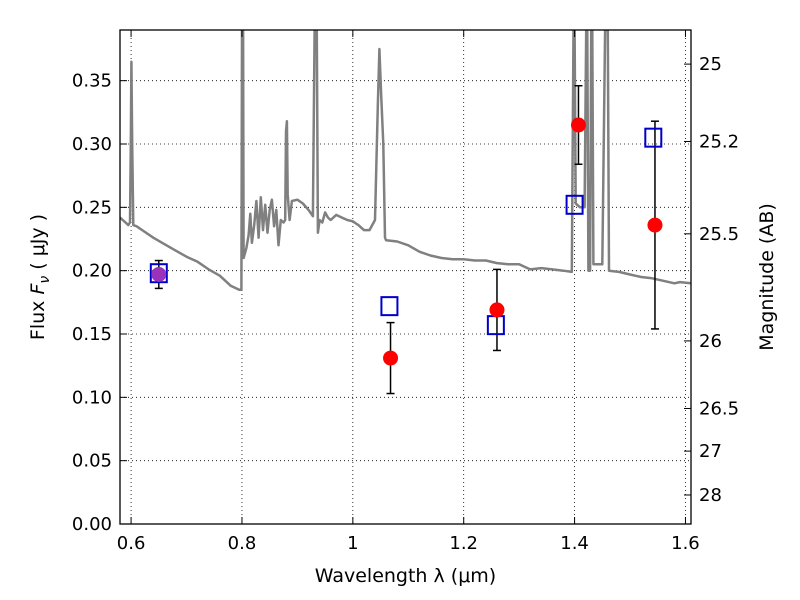 This screenshot has width=800, height=600. I want to click on x-tick-label: 1.2, so click(463, 543).